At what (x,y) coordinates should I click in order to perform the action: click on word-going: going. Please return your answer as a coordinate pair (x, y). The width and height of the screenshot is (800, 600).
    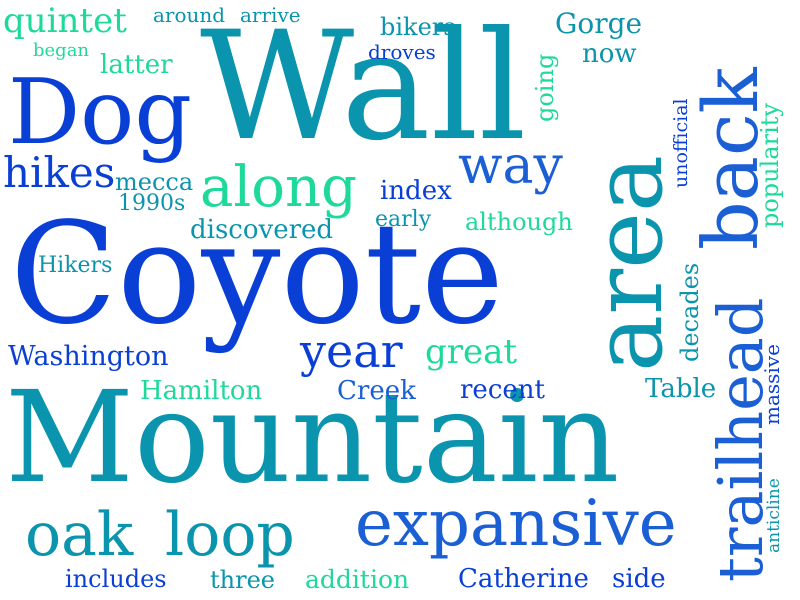
    Looking at the image, I should click on (545, 87).